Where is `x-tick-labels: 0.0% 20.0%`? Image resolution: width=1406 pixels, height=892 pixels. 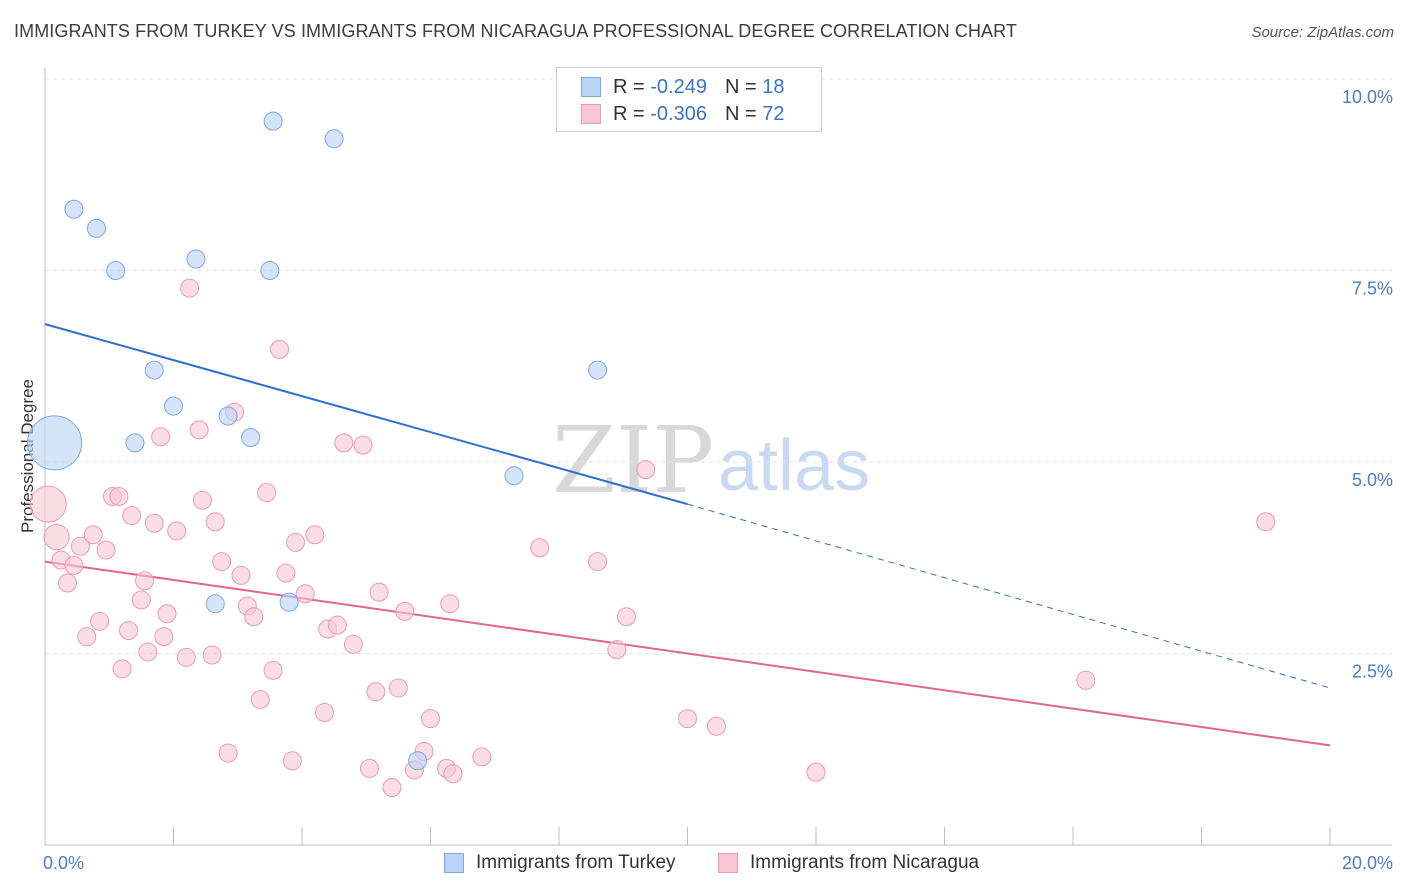
x-tick-labels: 0.0% 20.0% is located at coordinates (718, 863).